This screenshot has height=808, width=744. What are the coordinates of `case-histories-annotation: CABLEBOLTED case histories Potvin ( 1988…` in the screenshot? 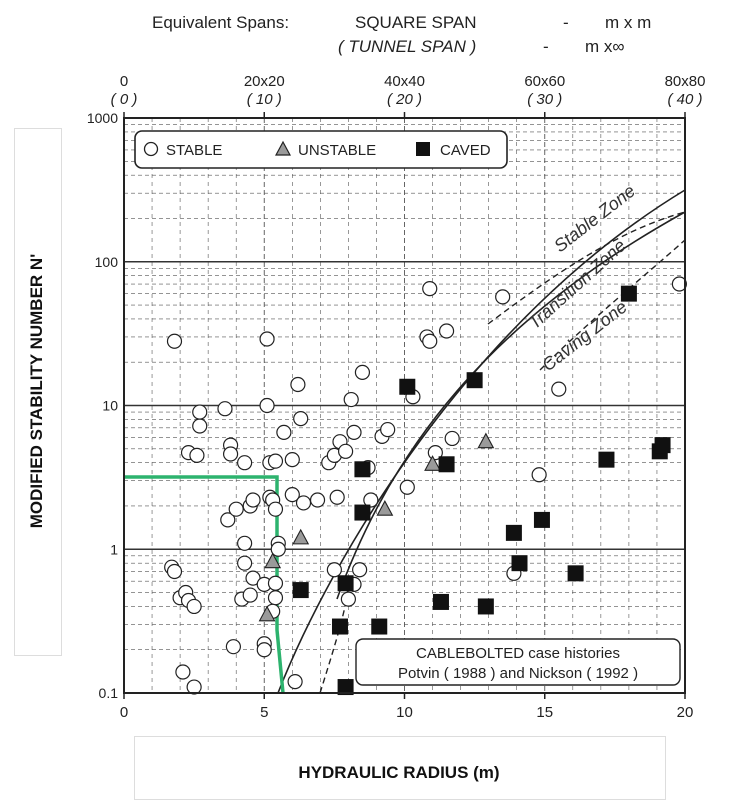 It's located at (518, 662).